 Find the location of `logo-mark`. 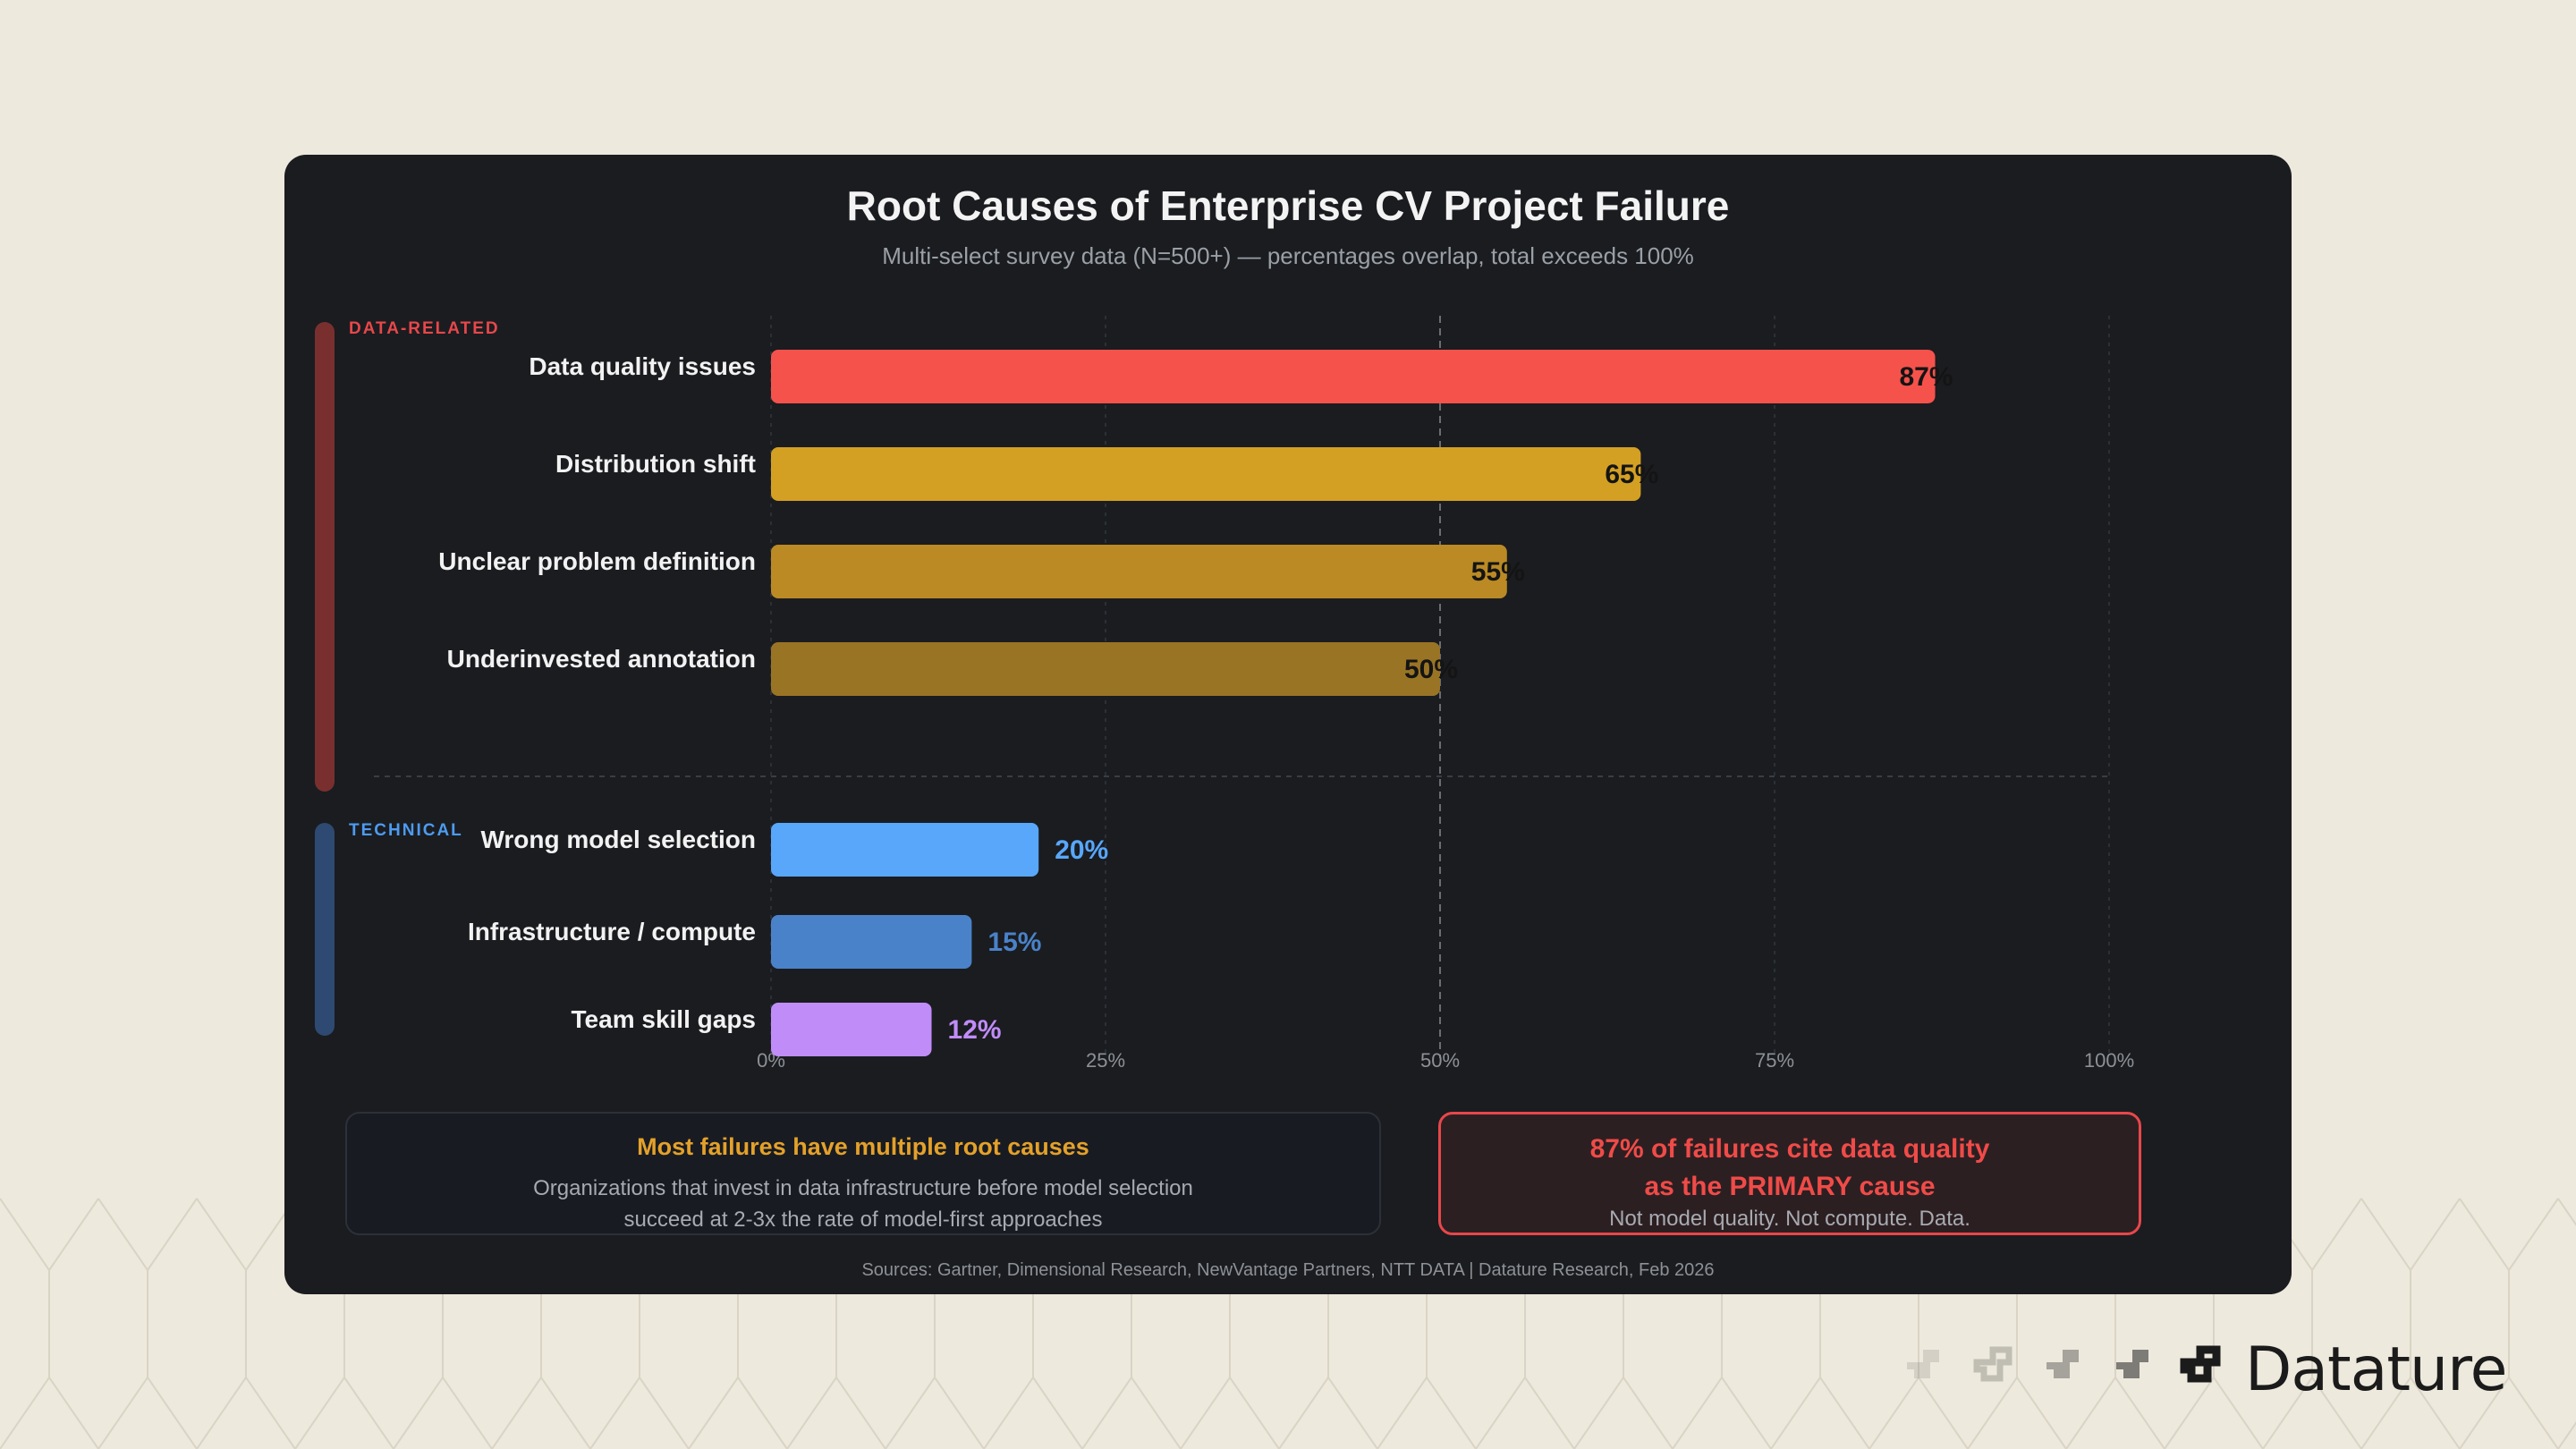

logo-mark is located at coordinates (2200, 1364).